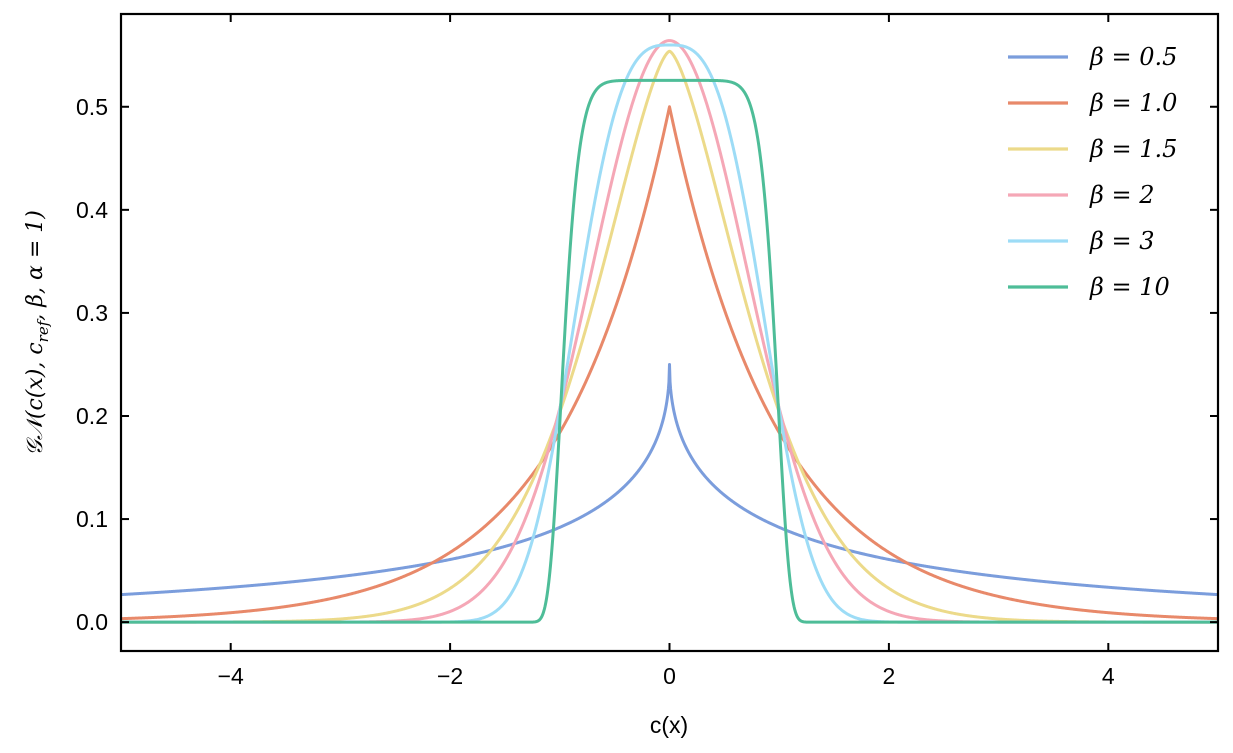 The width and height of the screenshot is (1233, 753). I want to click on y-tick-label: 0.4, so click(92, 210).